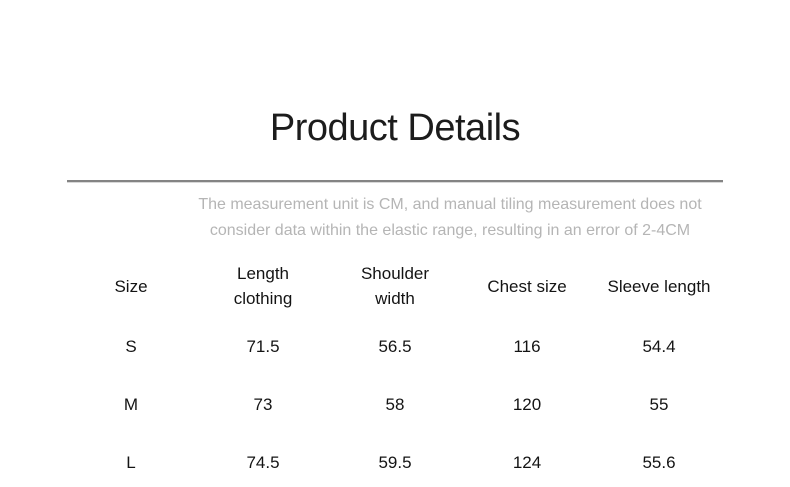 This screenshot has height=487, width=790. What do you see at coordinates (395, 404) in the screenshot?
I see `table-cell: 58` at bounding box center [395, 404].